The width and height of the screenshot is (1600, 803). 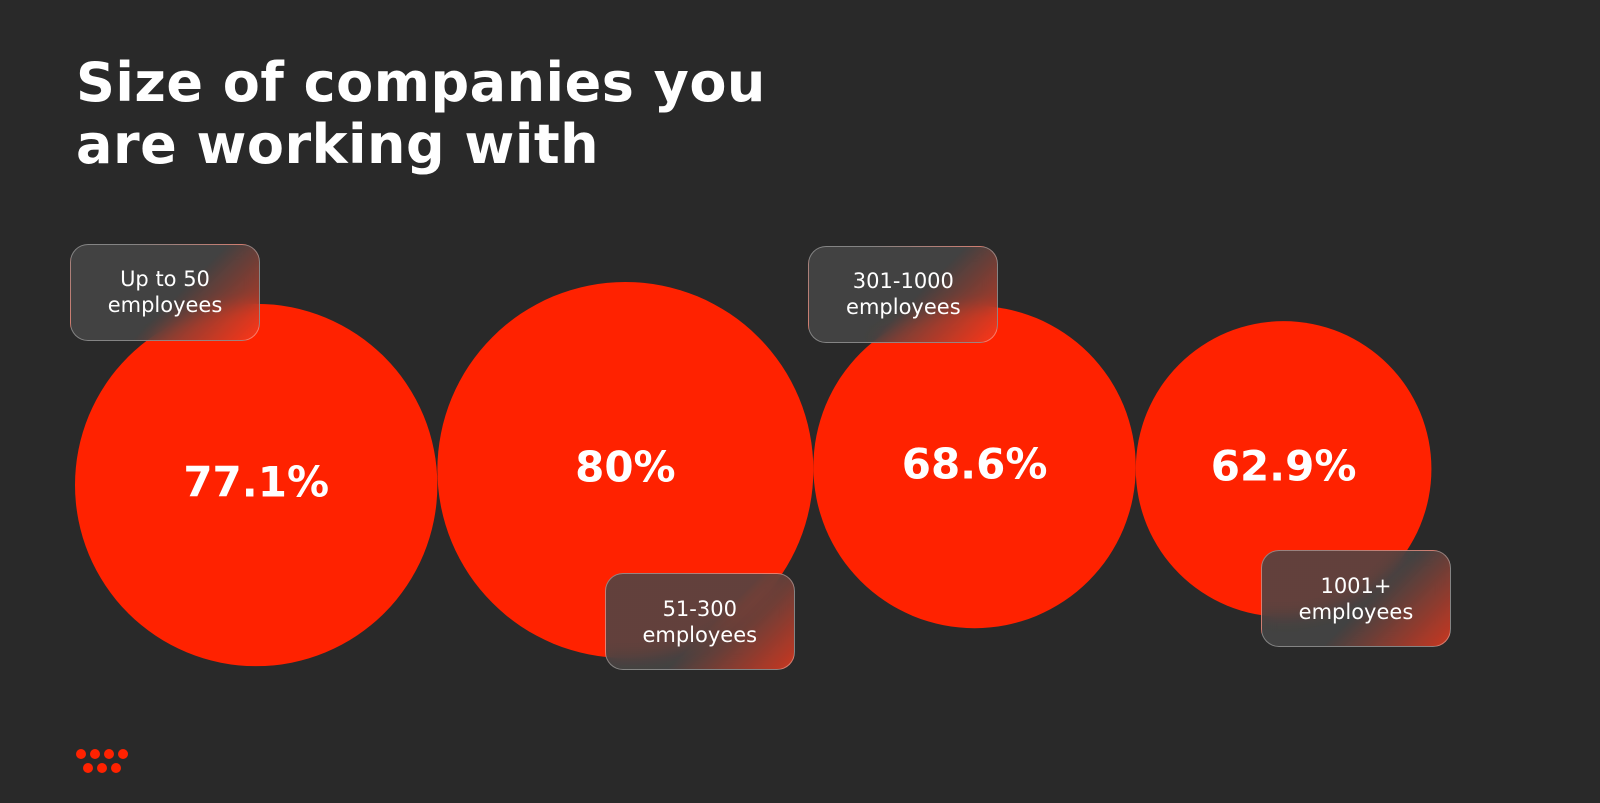 What do you see at coordinates (975, 464) in the screenshot?
I see `value-label: 68.6%` at bounding box center [975, 464].